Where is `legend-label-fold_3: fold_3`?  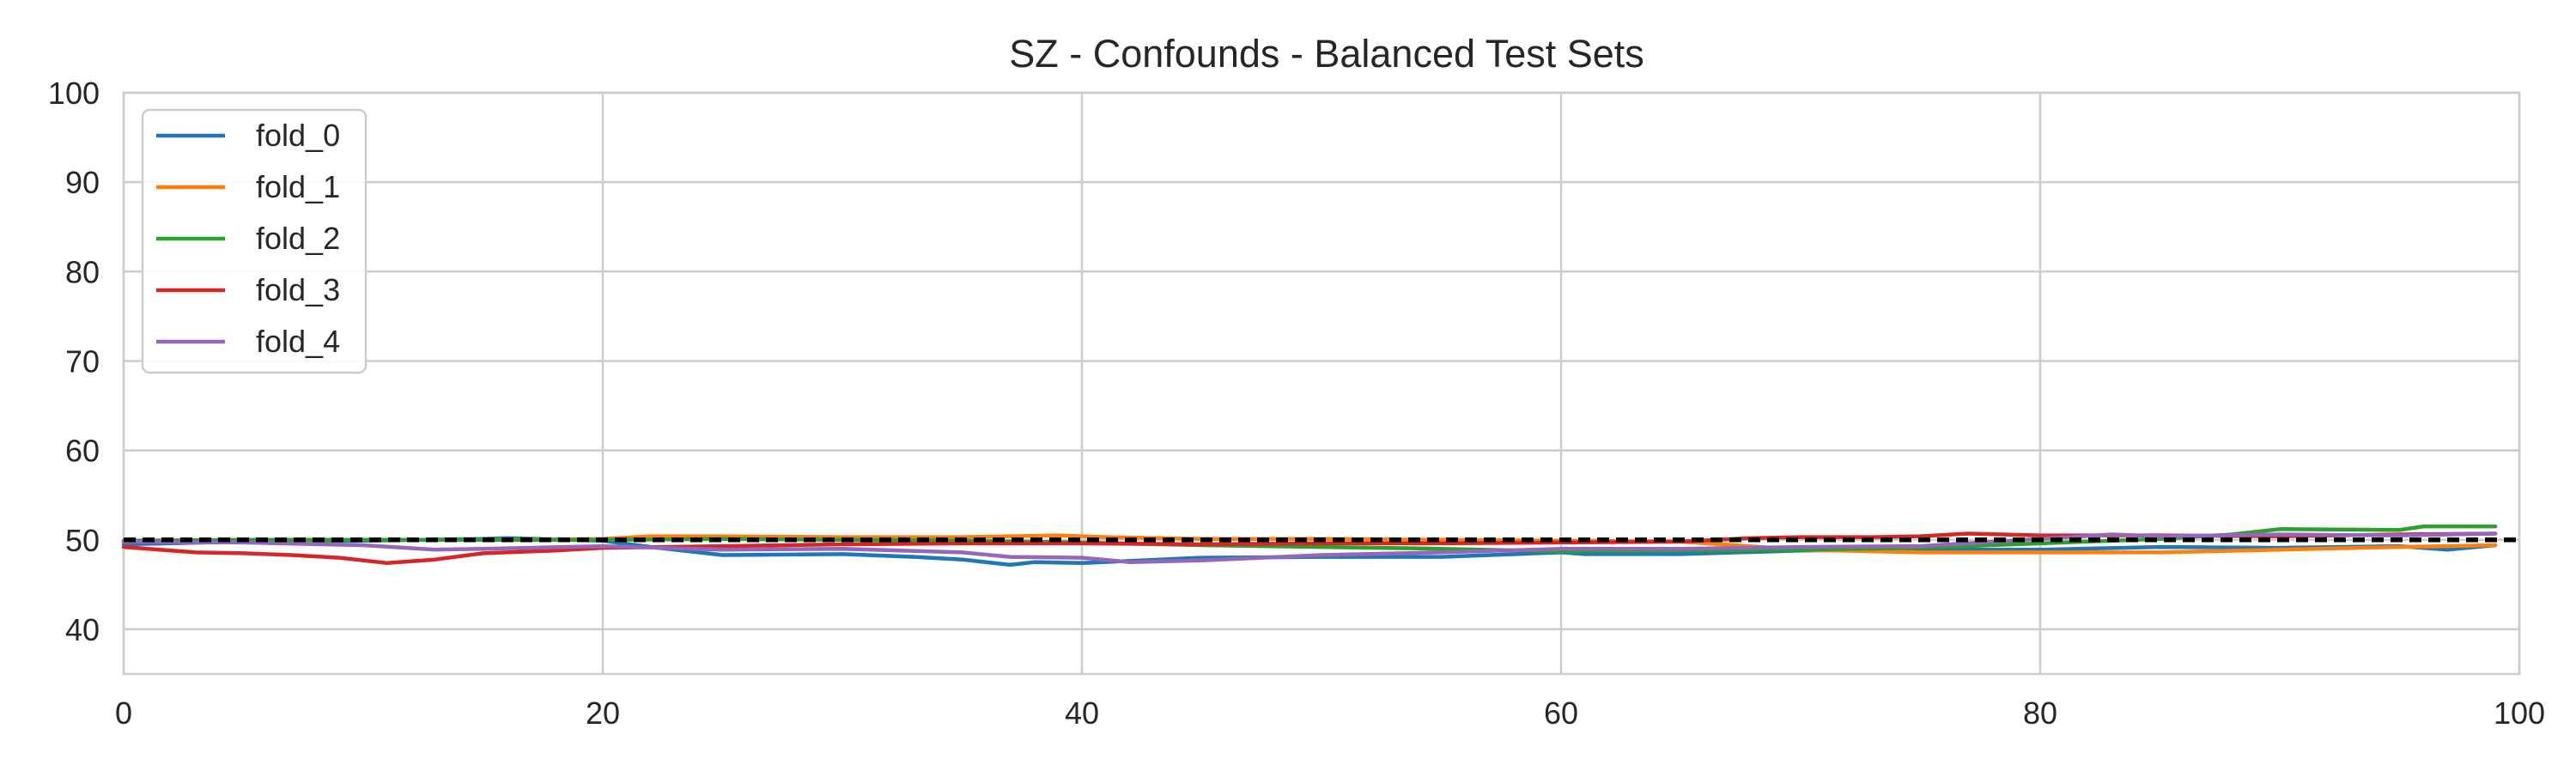 legend-label-fold_3: fold_3 is located at coordinates (298, 289).